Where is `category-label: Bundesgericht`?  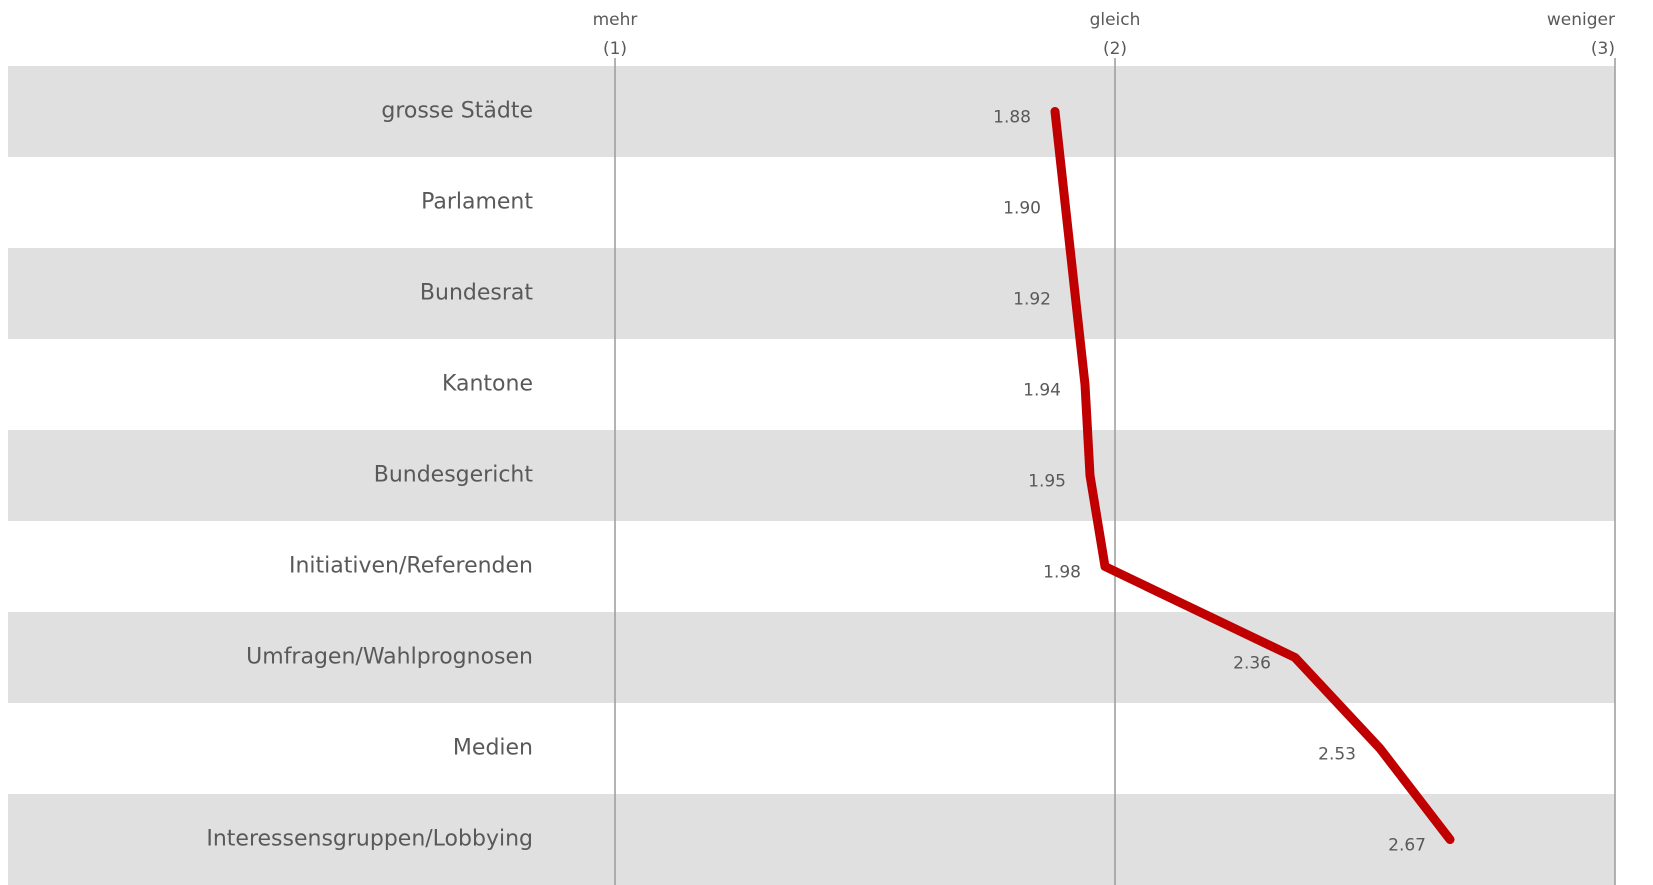
category-label: Bundesgericht is located at coordinates (454, 475).